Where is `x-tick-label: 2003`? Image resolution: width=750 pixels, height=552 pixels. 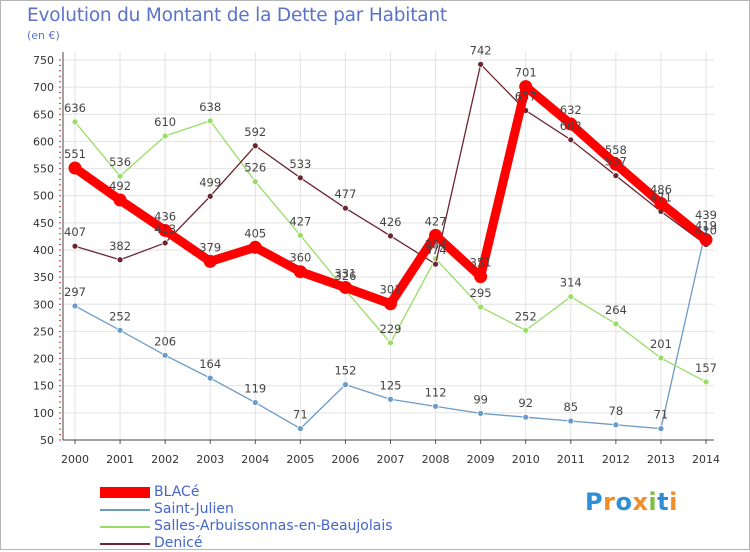 x-tick-label: 2003 is located at coordinates (210, 459).